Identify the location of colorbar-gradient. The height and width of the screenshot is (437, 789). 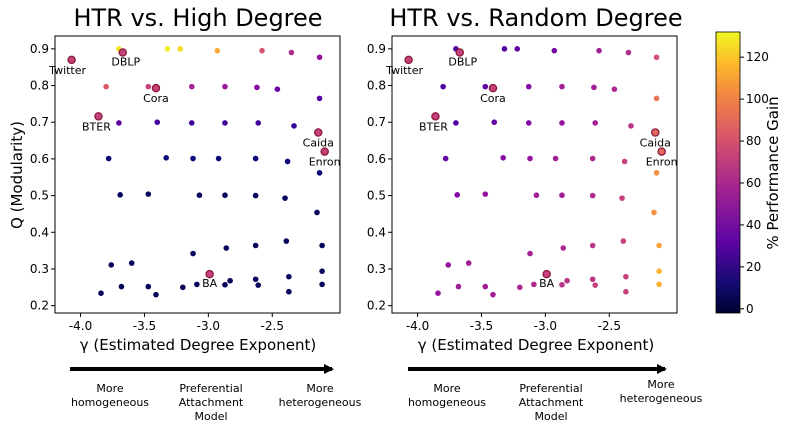
(728, 172).